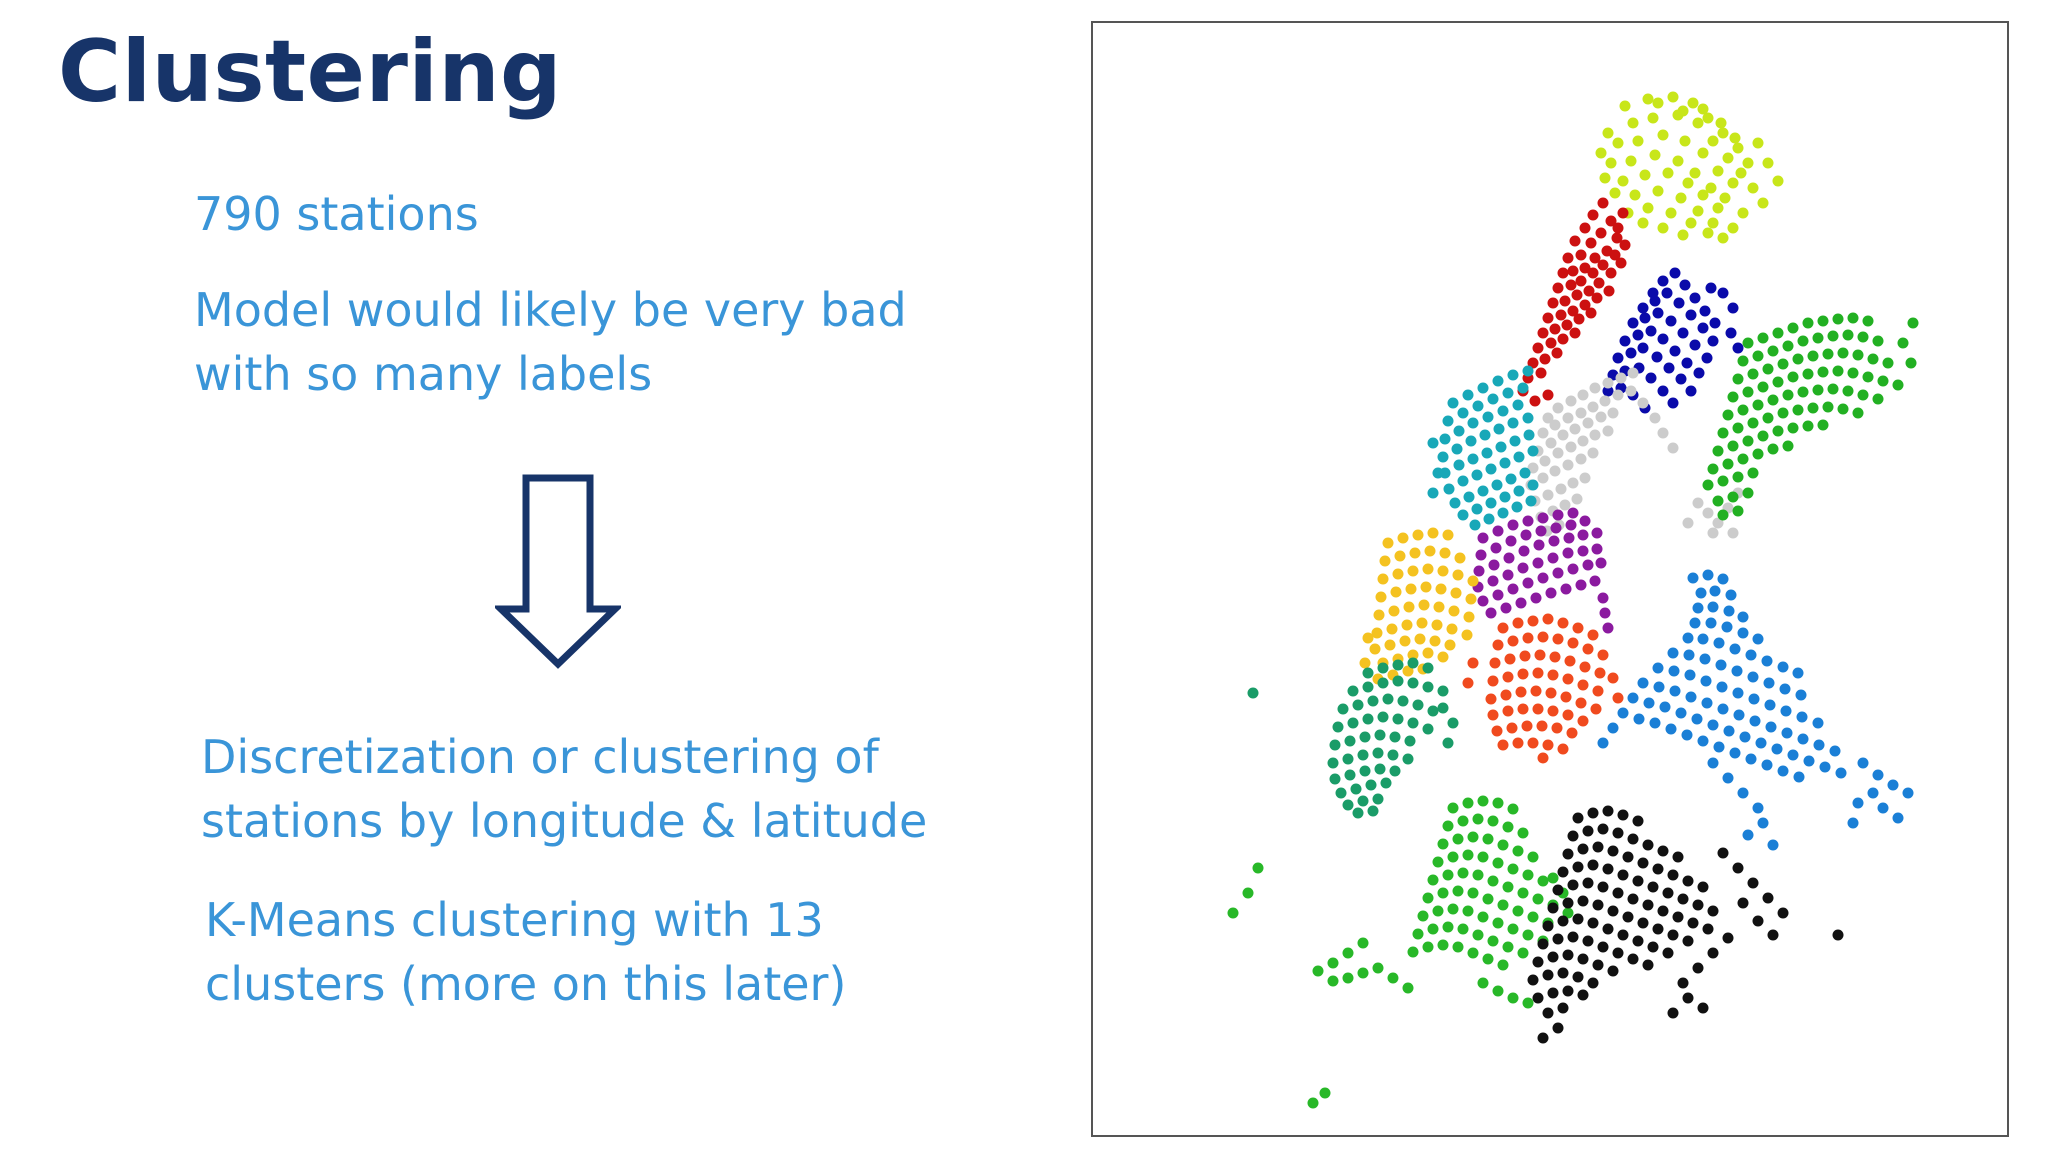 Image resolution: width=2054 pixels, height=1156 pixels. Describe the element at coordinates (540, 757) in the screenshot. I see `discretization-line-1: Discretization or clustering of` at that location.